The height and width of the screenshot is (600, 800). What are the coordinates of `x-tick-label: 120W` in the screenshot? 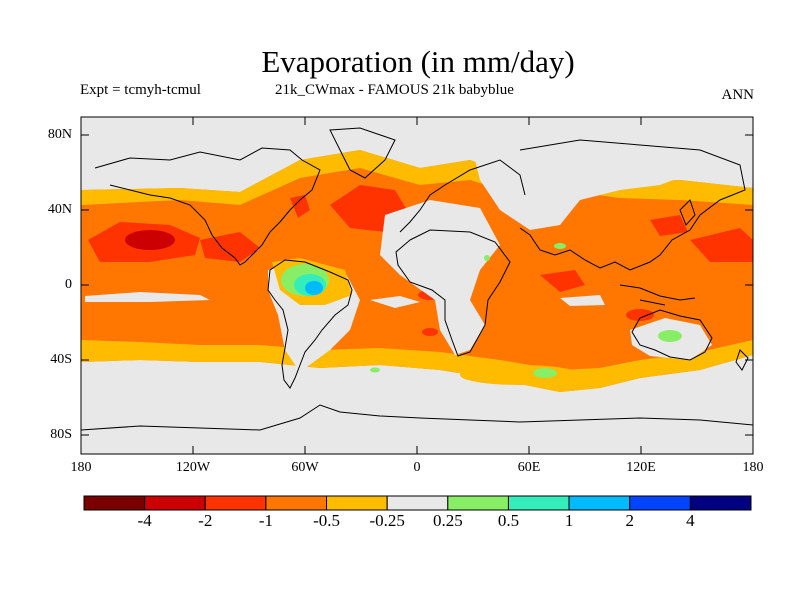 It's located at (193, 467).